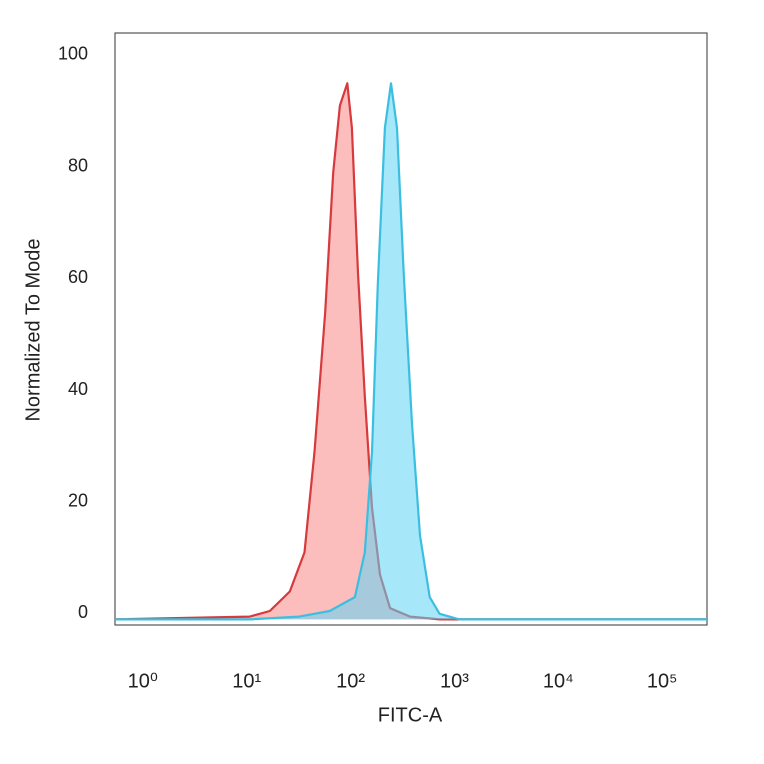  What do you see at coordinates (558, 681) in the screenshot?
I see `x-tick-label: 10⁴` at bounding box center [558, 681].